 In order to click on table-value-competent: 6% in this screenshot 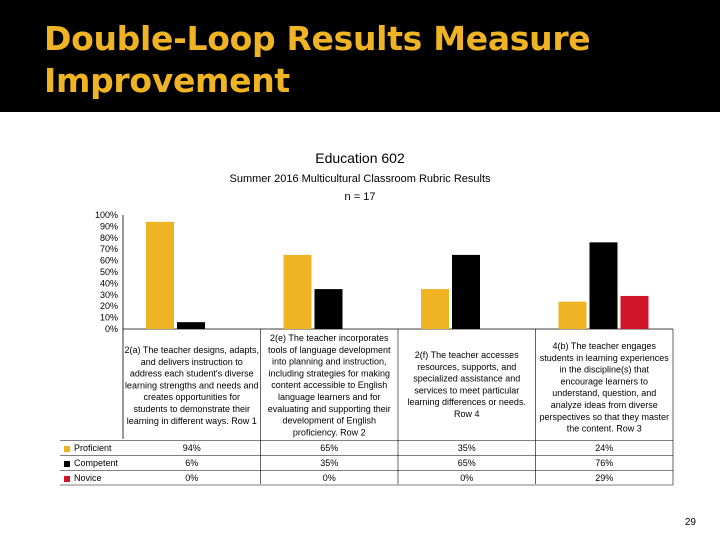, I will do `click(191, 463)`.